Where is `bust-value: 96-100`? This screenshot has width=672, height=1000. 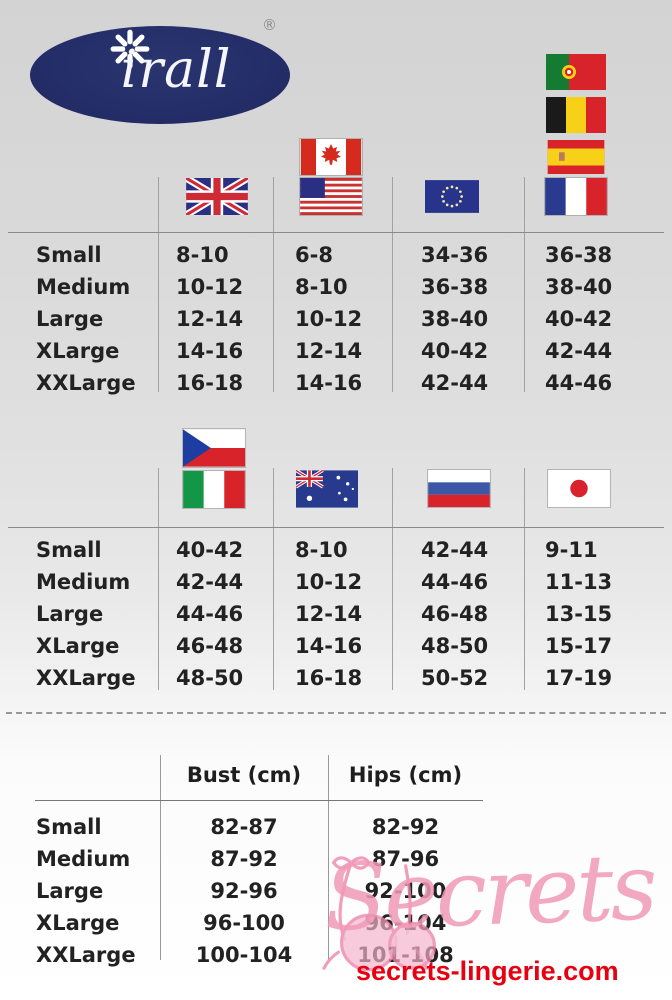 bust-value: 96-100 is located at coordinates (244, 923).